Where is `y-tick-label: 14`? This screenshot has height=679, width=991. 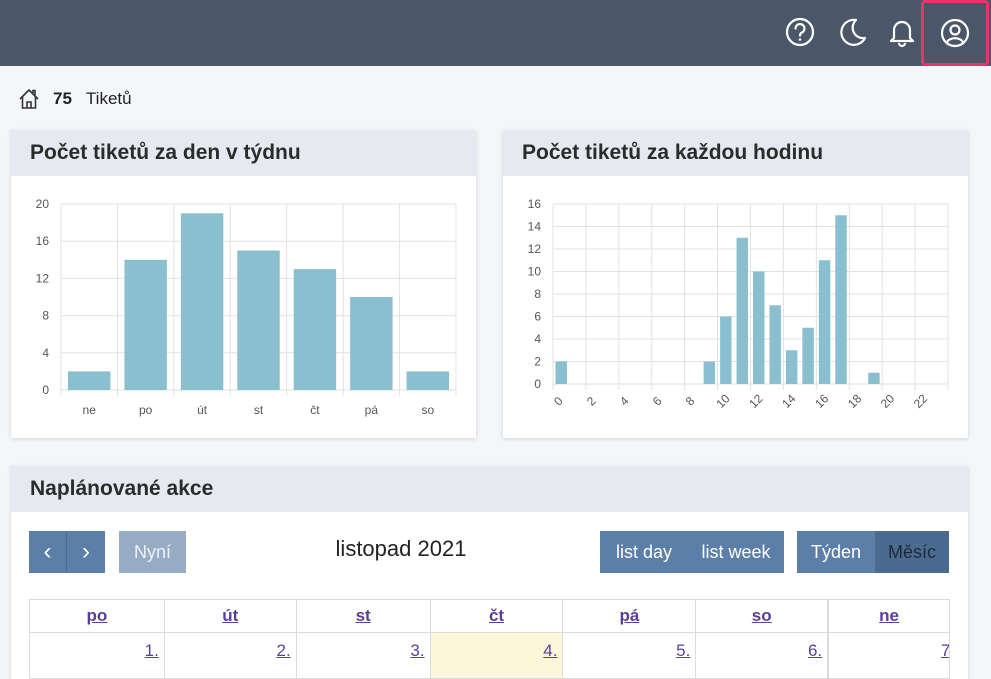
y-tick-label: 14 is located at coordinates (535, 227).